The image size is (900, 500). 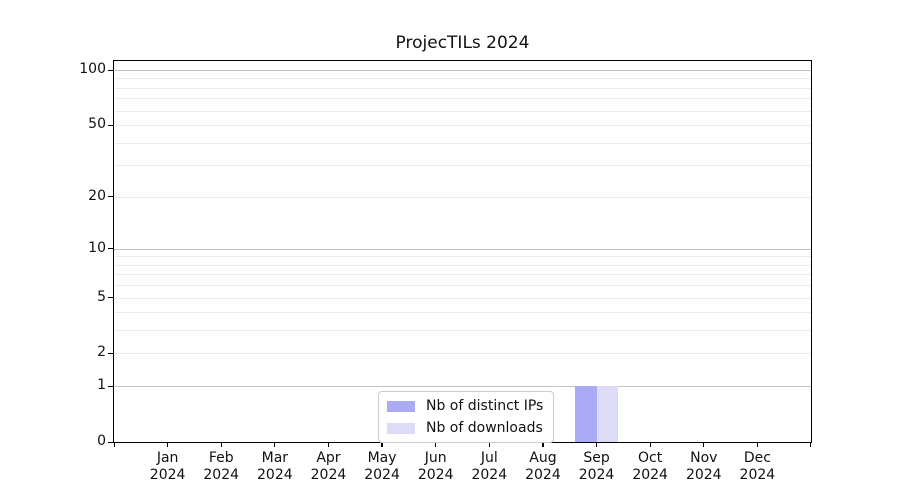 I want to click on legend-label-downloads: Nb of downloads, so click(x=484, y=428).